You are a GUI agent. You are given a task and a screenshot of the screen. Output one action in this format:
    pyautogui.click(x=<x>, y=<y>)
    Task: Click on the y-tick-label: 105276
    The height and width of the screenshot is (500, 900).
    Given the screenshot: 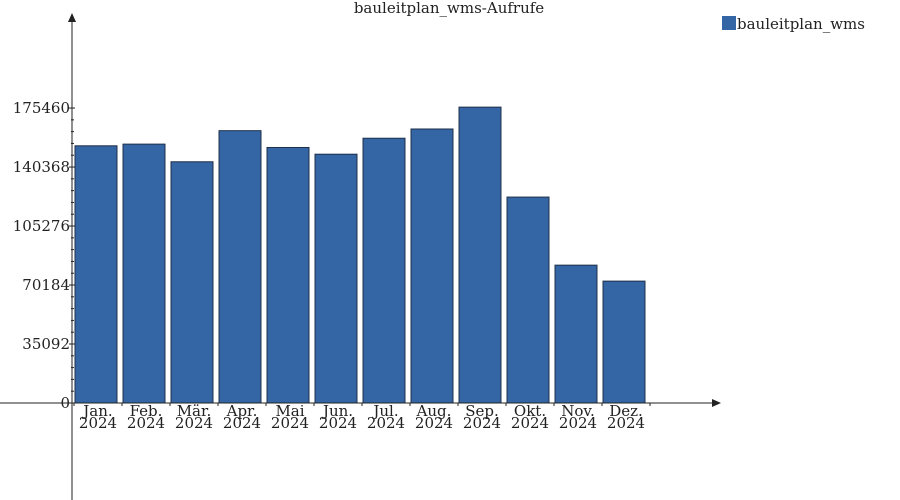 What is the action you would take?
    pyautogui.click(x=41, y=226)
    